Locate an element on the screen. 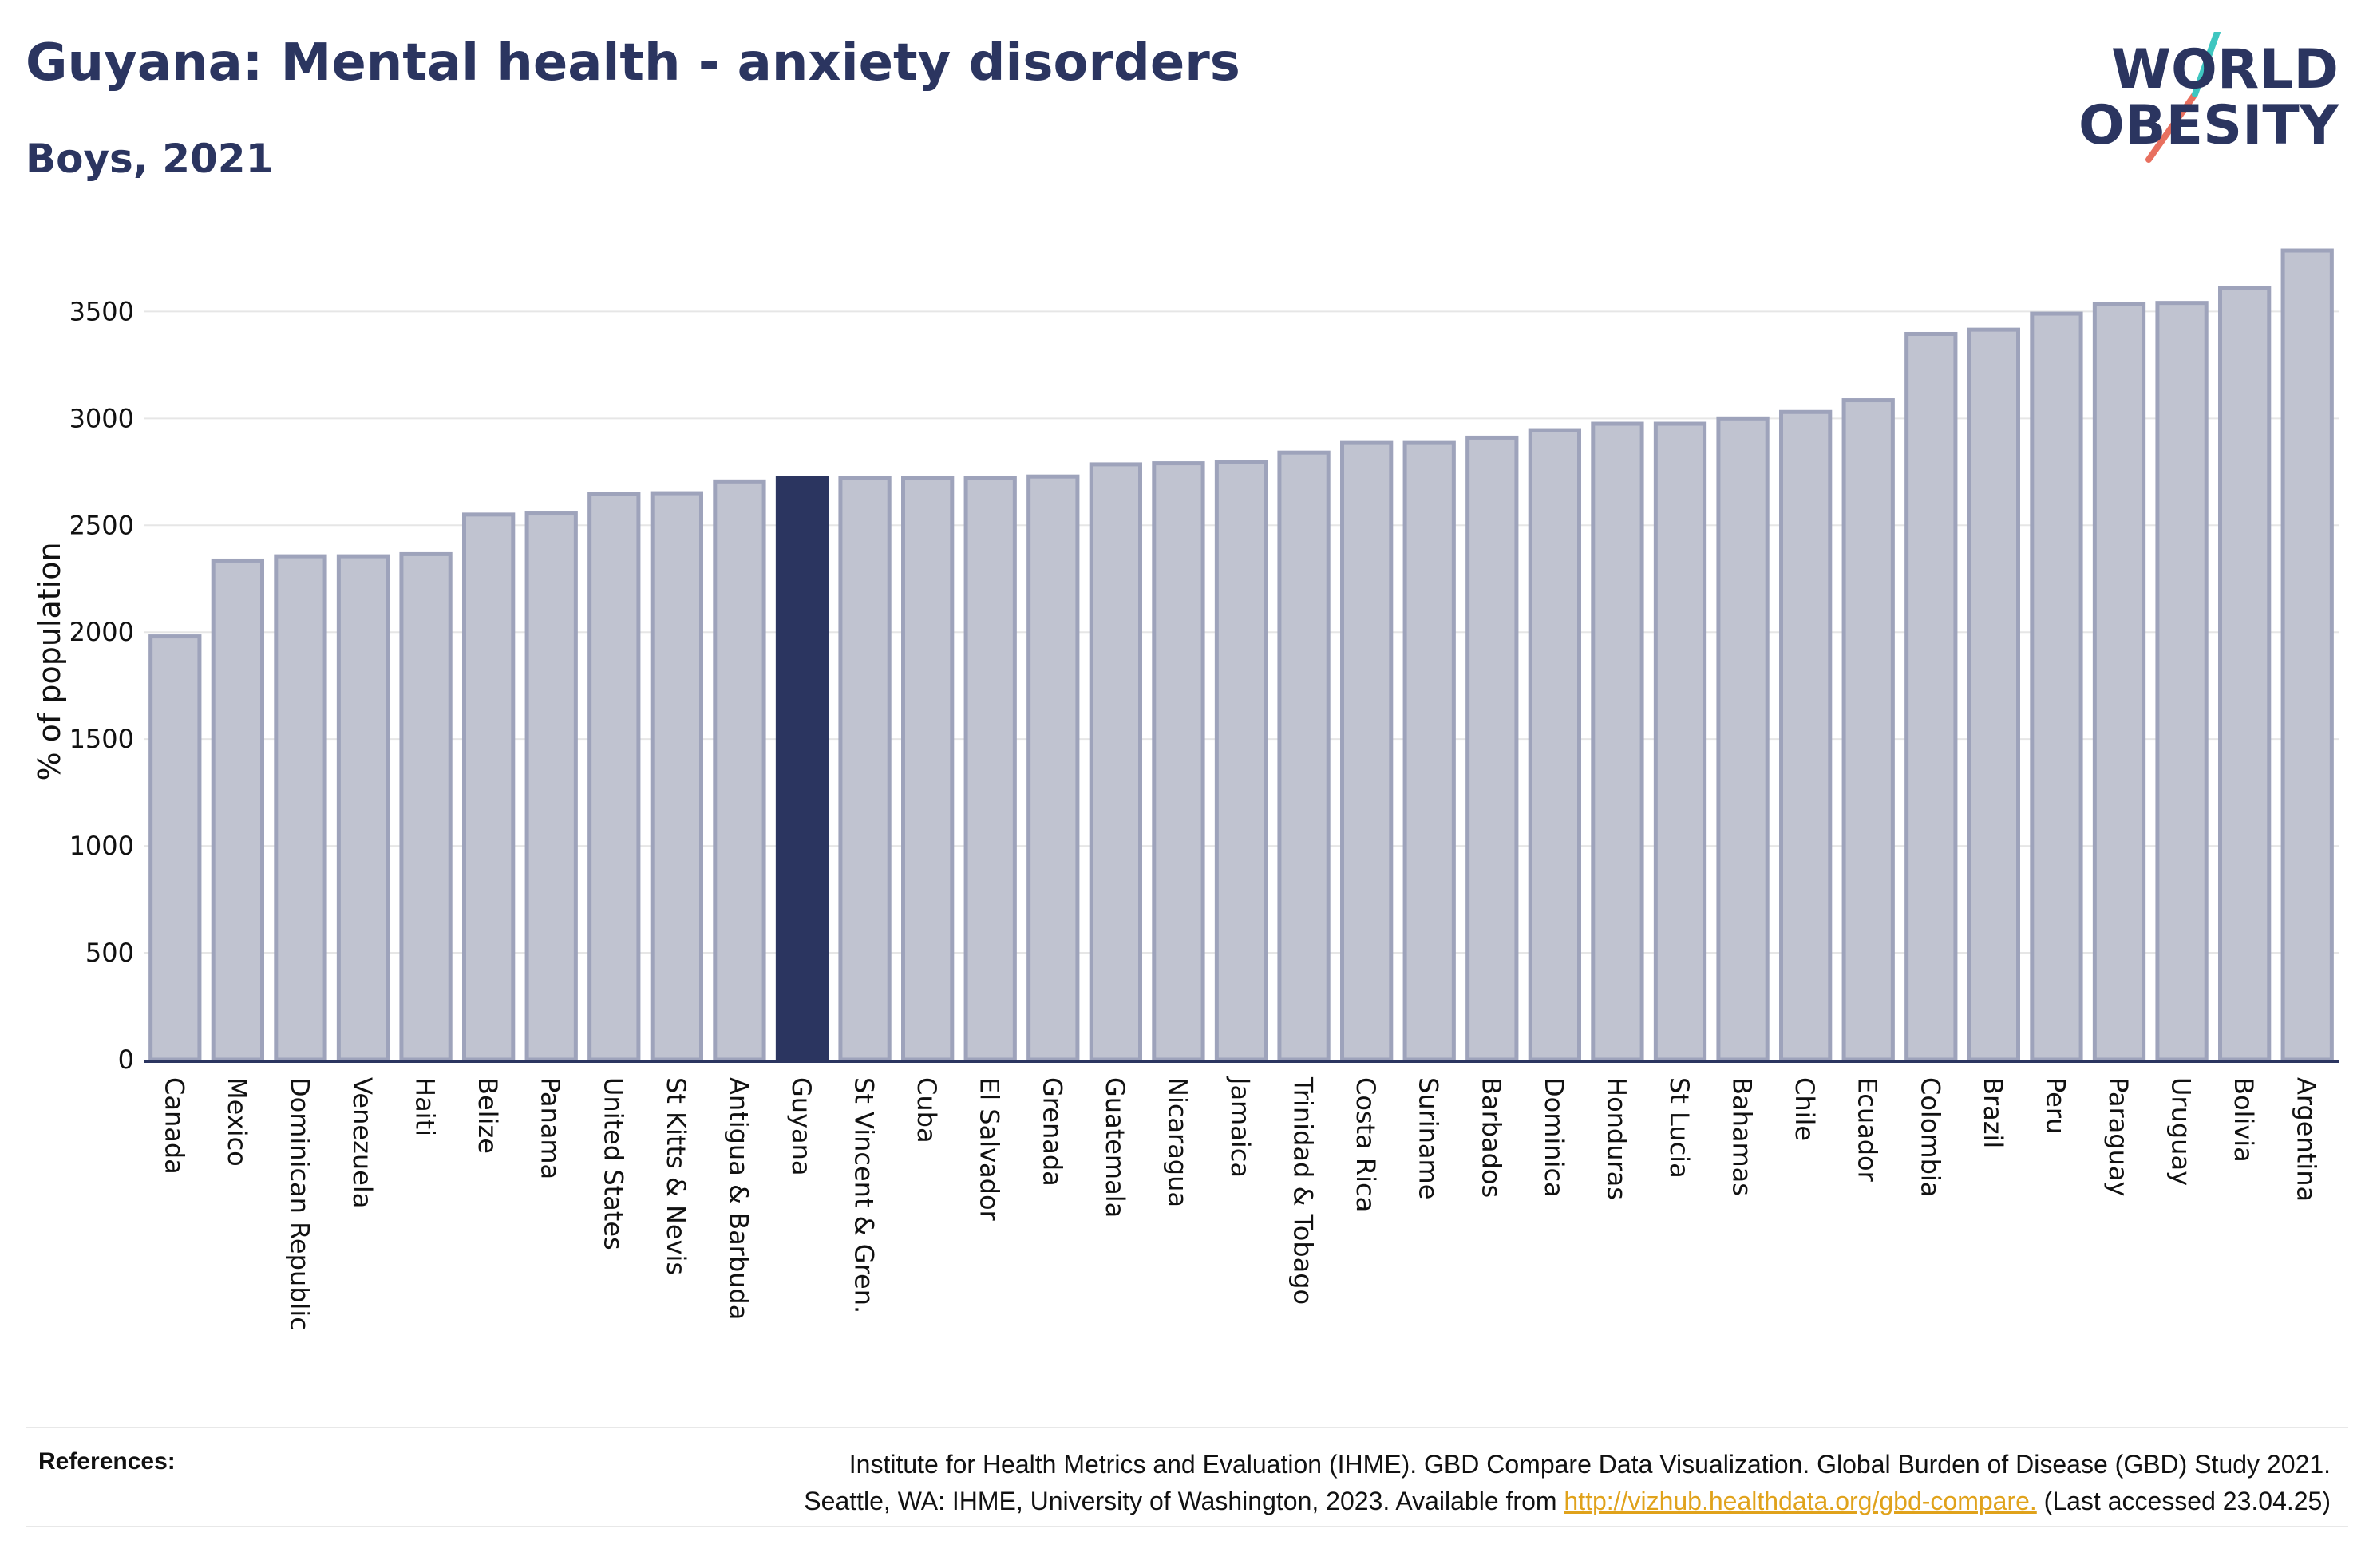 Image resolution: width=2361 pixels, height=1568 pixels. x-tick-label: Cuba is located at coordinates (927, 1110).